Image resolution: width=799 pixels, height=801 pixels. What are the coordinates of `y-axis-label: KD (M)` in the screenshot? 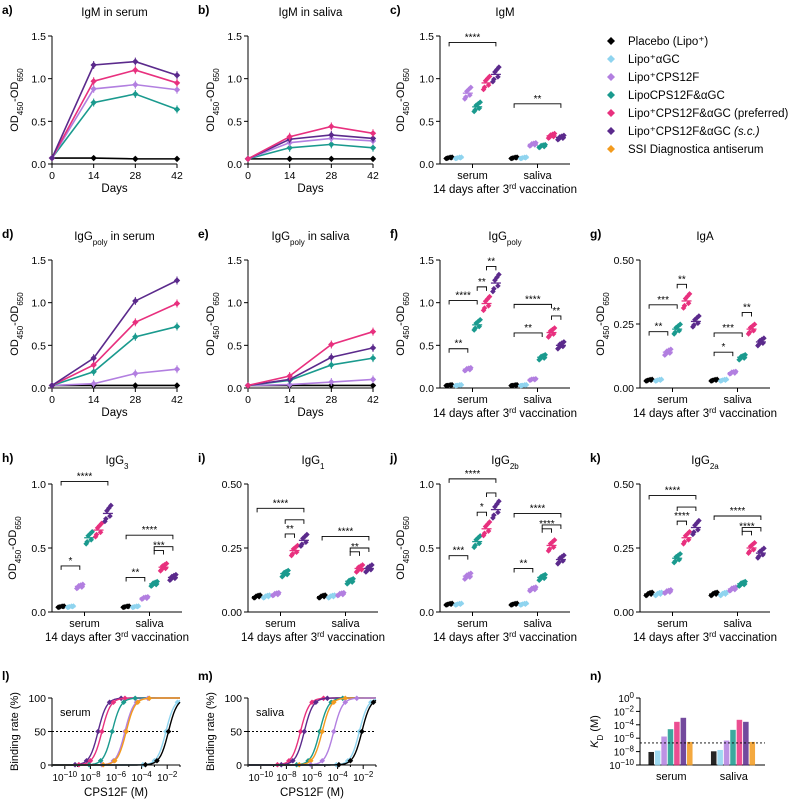 It's located at (597, 731).